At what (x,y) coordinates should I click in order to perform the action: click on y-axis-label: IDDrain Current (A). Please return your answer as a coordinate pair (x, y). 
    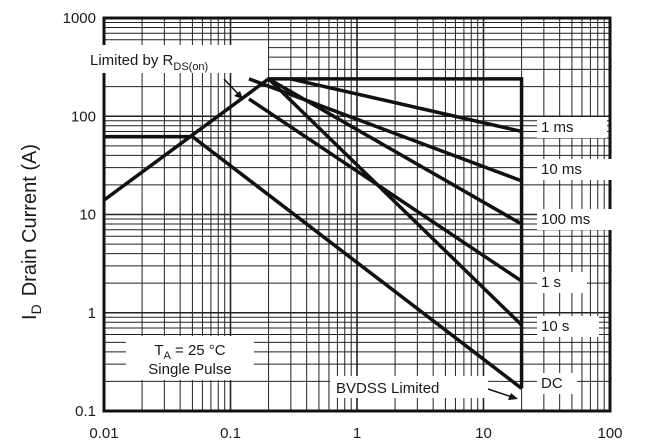
    Looking at the image, I should click on (31, 232).